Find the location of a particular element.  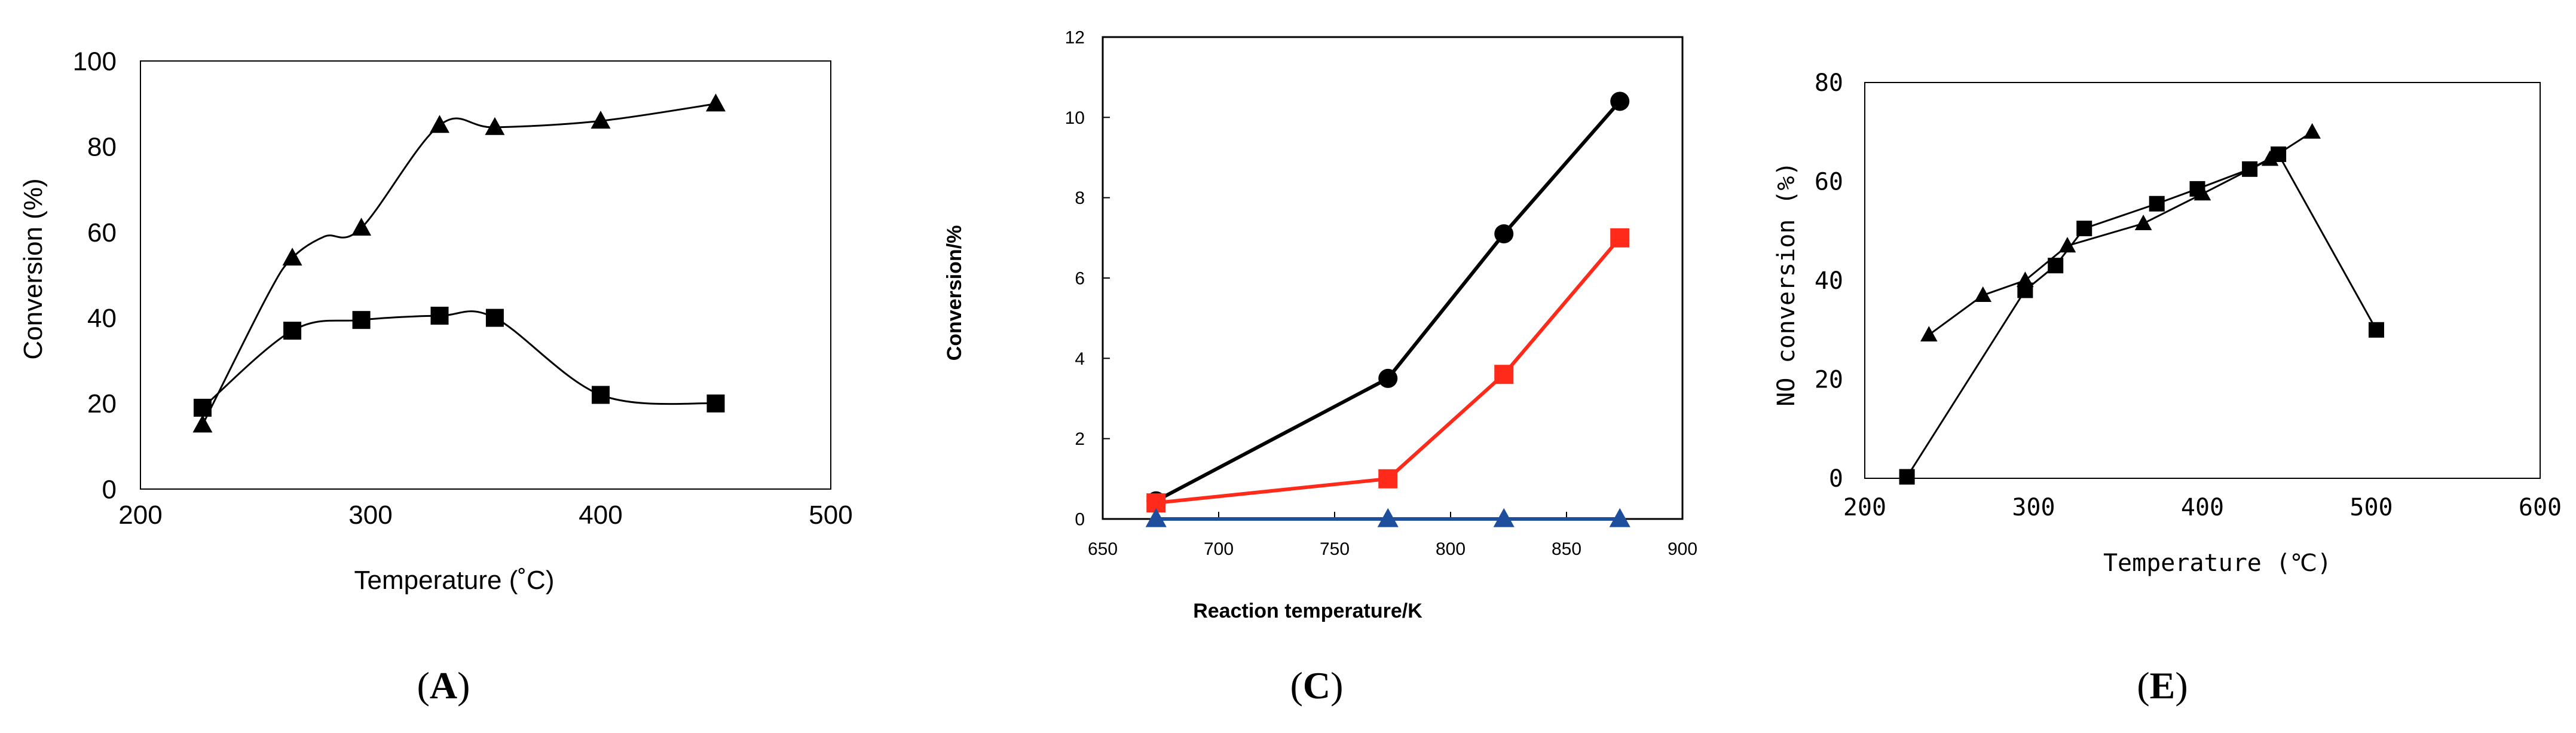

y-tick-label: 4 is located at coordinates (1080, 359).